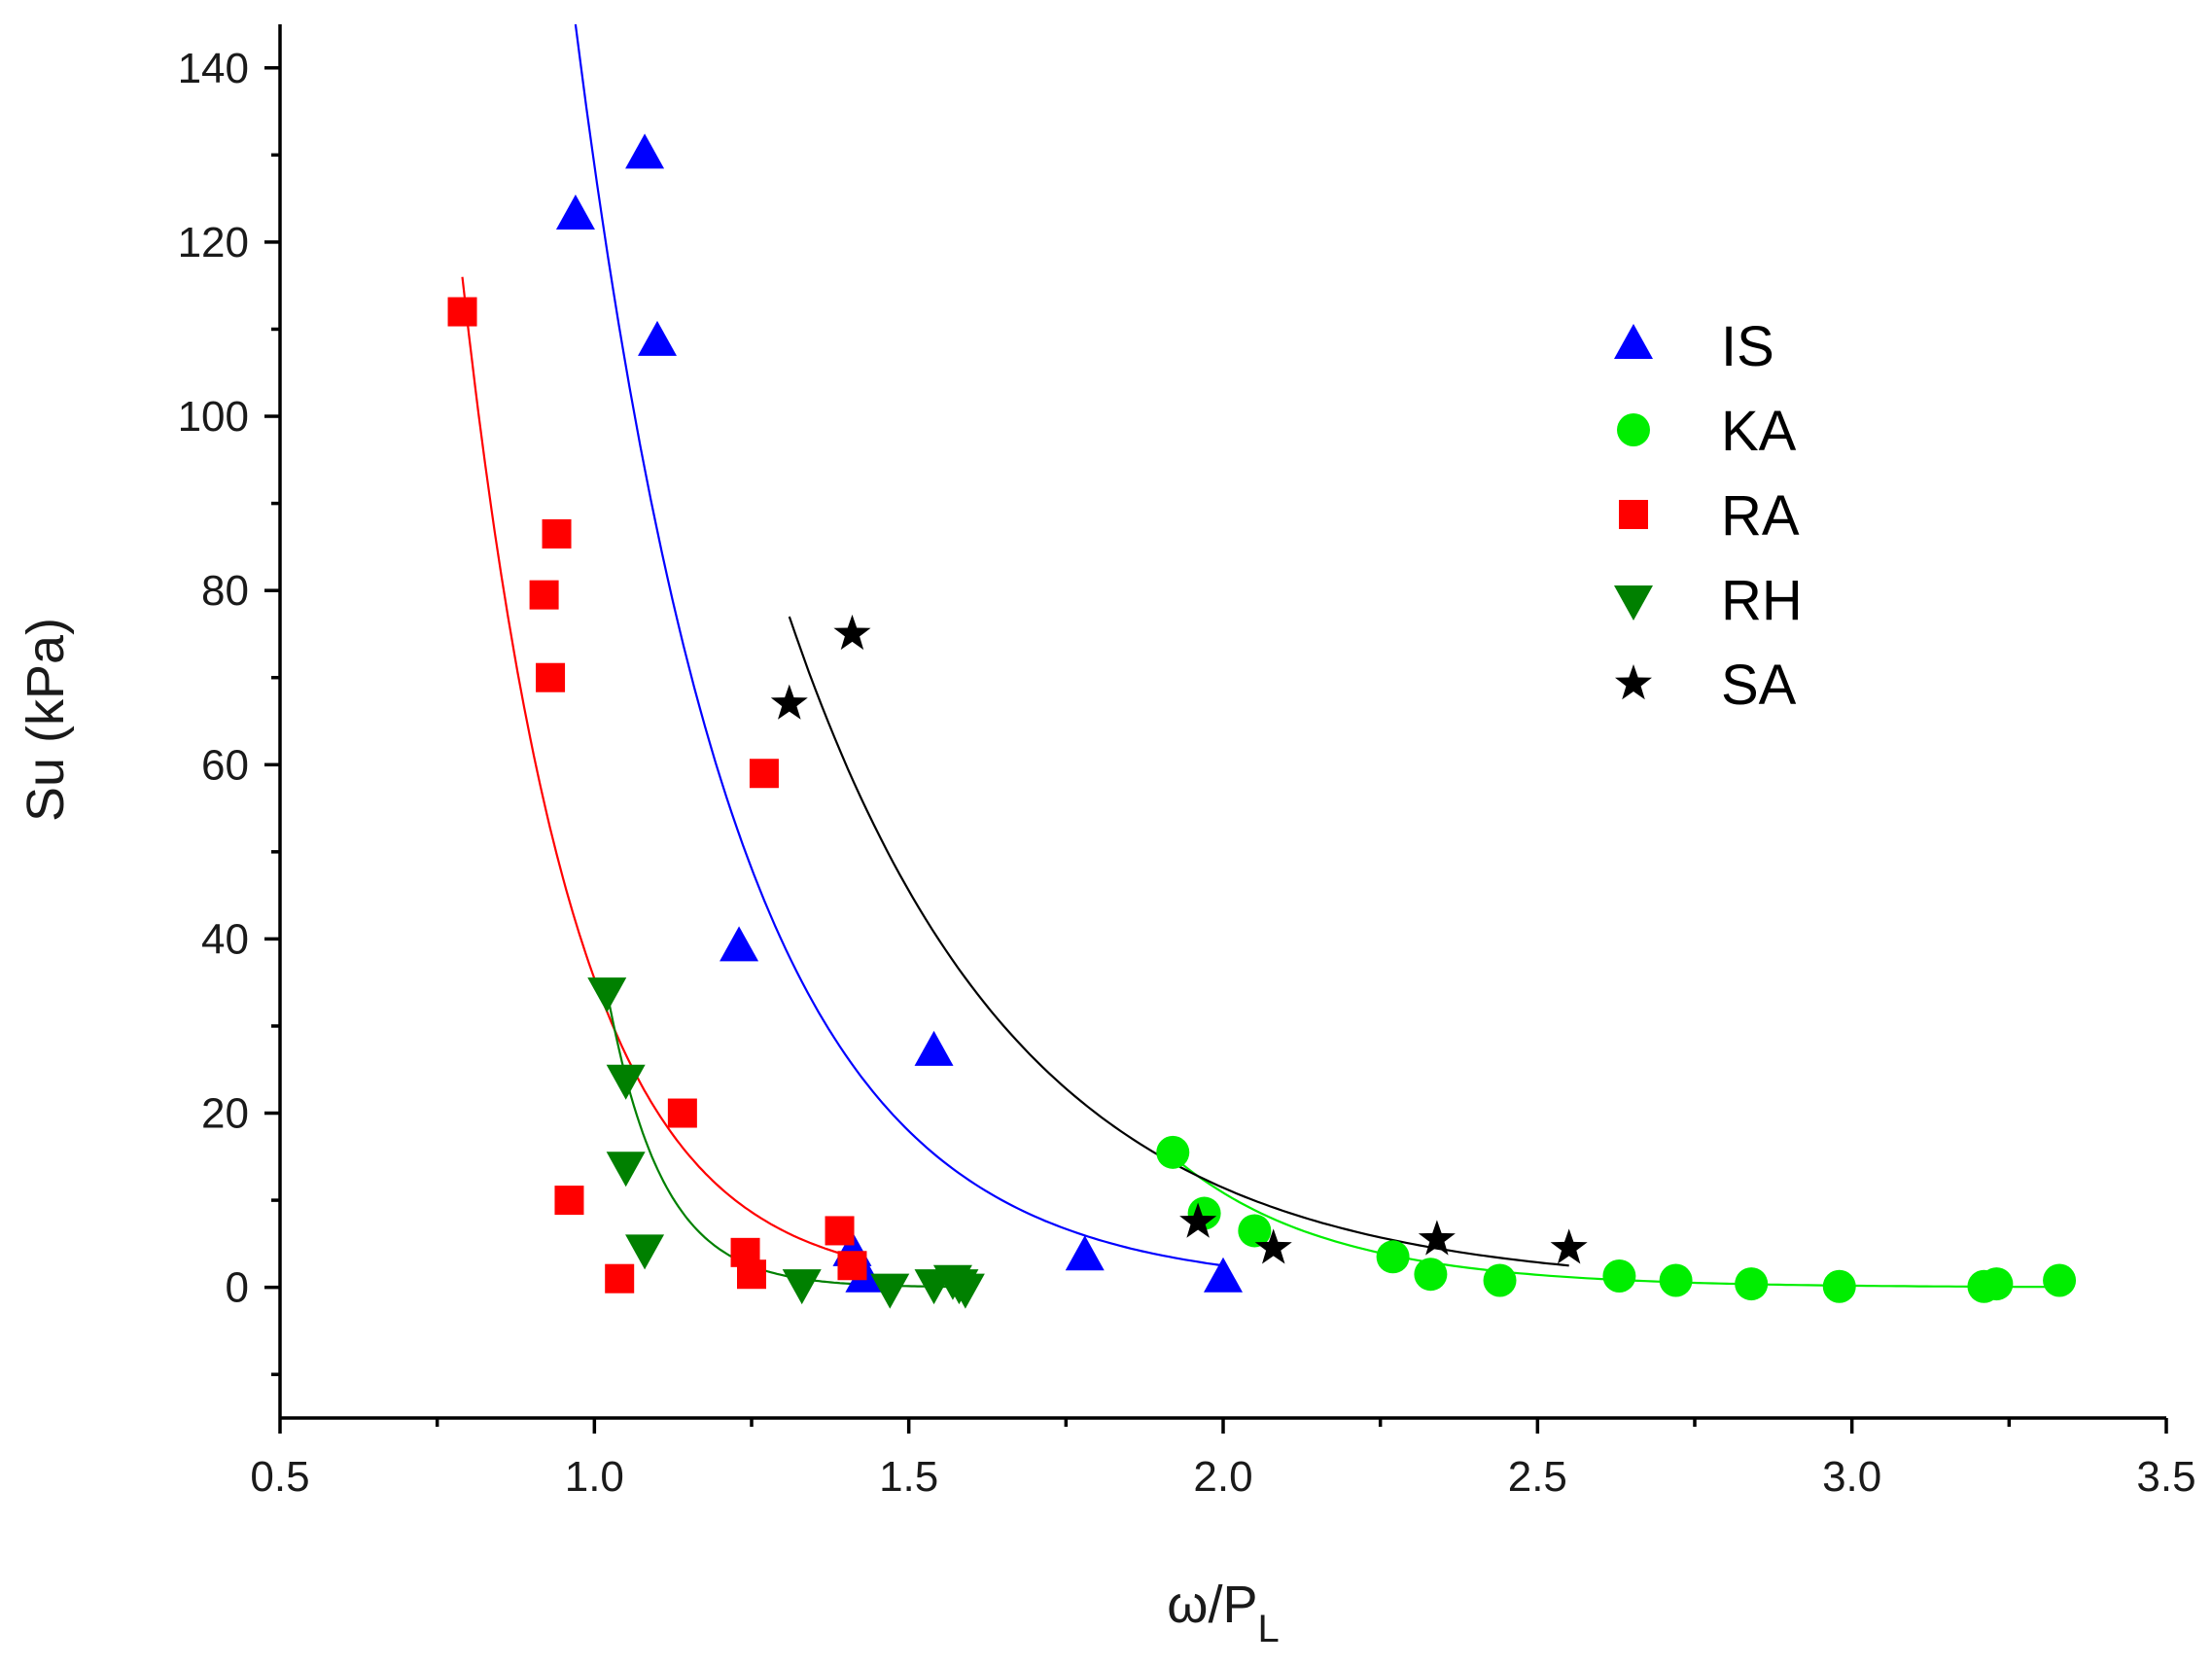  Describe the element at coordinates (1851, 1477) in the screenshot. I see `x-tick-label: 3.0` at that location.